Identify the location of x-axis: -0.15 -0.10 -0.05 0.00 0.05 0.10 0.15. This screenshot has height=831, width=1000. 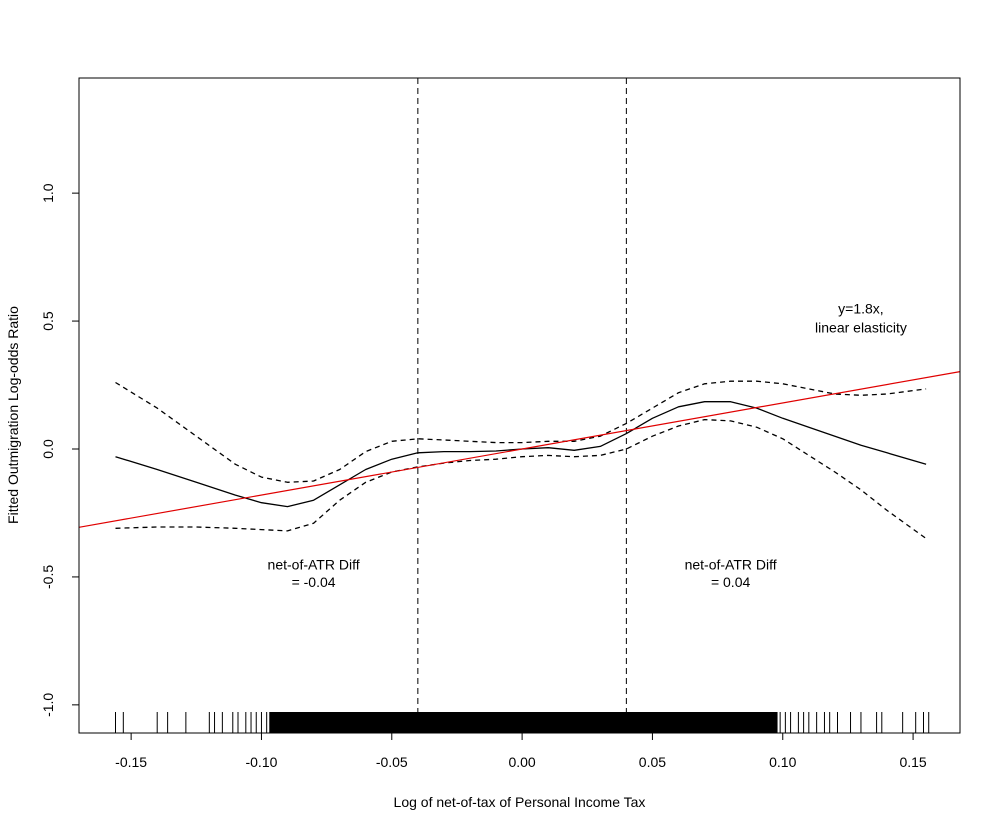
(521, 751).